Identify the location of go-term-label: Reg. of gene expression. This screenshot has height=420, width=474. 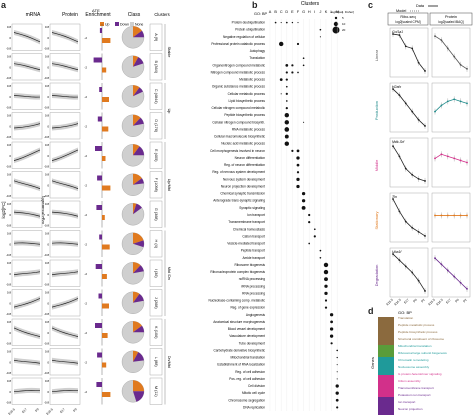
(247, 308).